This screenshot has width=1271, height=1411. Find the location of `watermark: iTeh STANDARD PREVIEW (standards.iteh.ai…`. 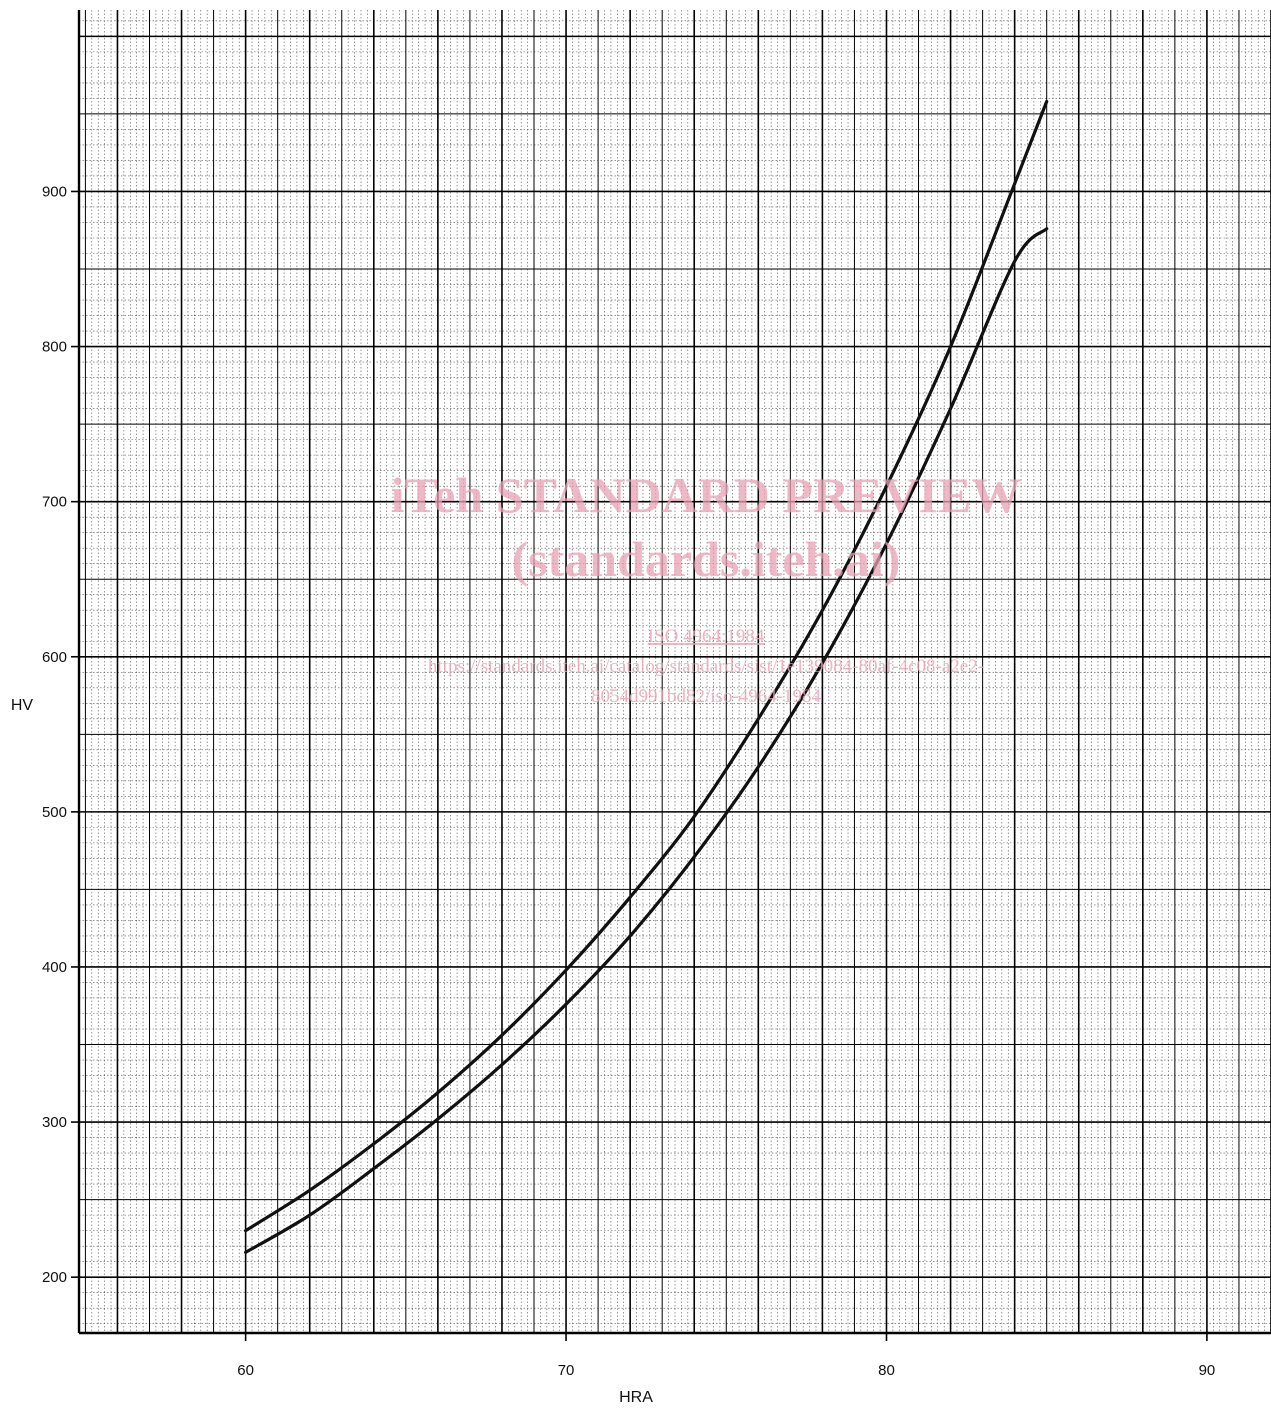

watermark: iTeh STANDARD PREVIEW (standards.iteh.ai… is located at coordinates (706, 587).